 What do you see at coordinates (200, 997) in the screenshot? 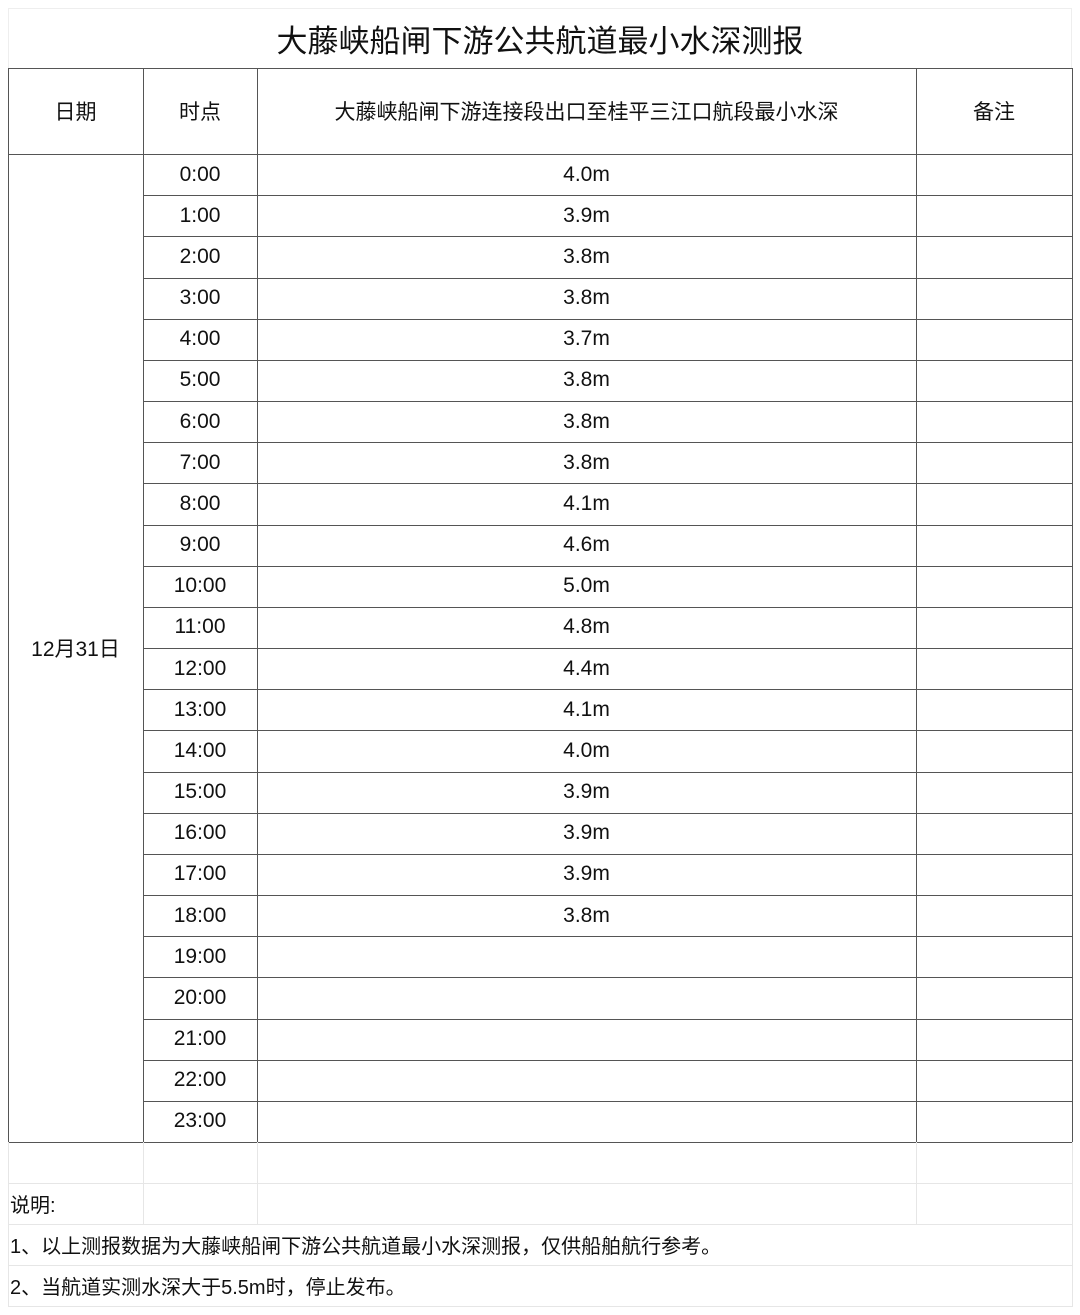
I see `time-cell: 20:00` at bounding box center [200, 997].